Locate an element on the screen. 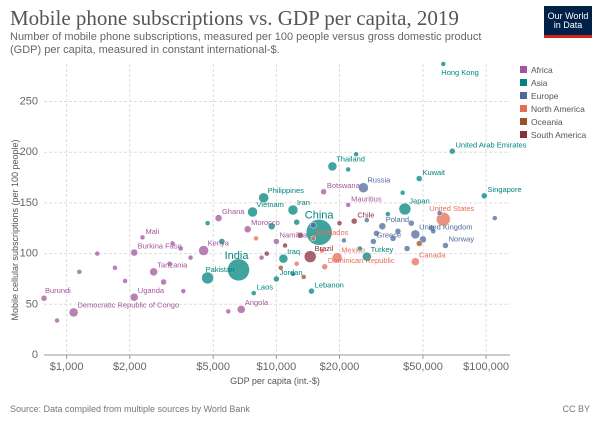 Image resolution: width=600 pixels, height=424 pixels. point-label: Mali is located at coordinates (152, 231).